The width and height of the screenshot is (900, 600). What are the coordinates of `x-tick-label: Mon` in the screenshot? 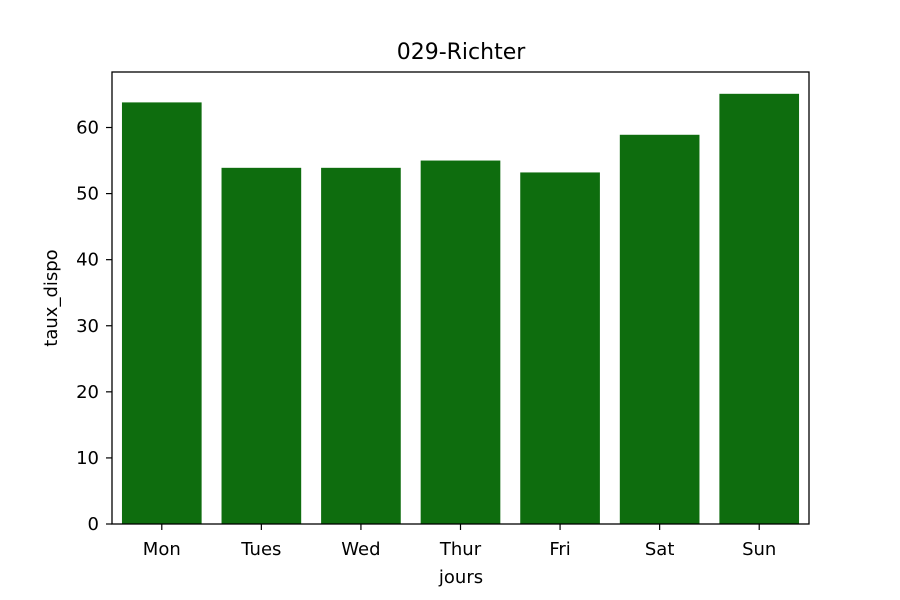 It's located at (162, 549).